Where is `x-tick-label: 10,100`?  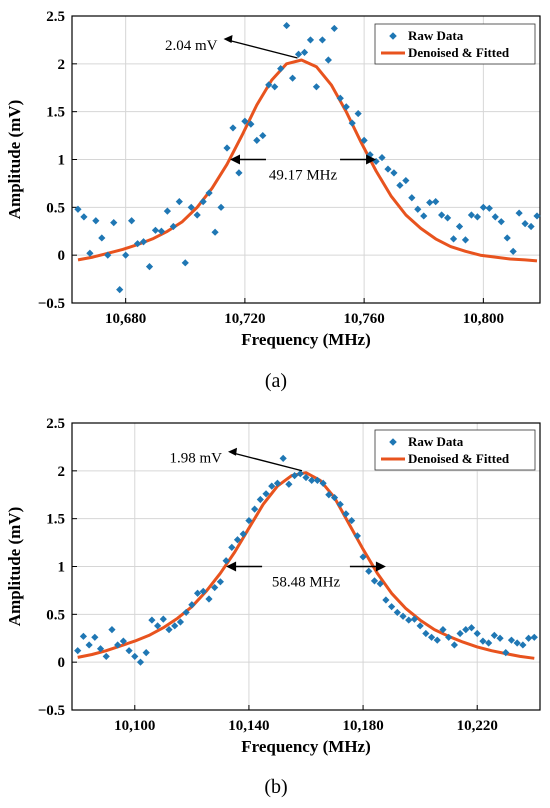 x-tick-label: 10,100 is located at coordinates (134, 726).